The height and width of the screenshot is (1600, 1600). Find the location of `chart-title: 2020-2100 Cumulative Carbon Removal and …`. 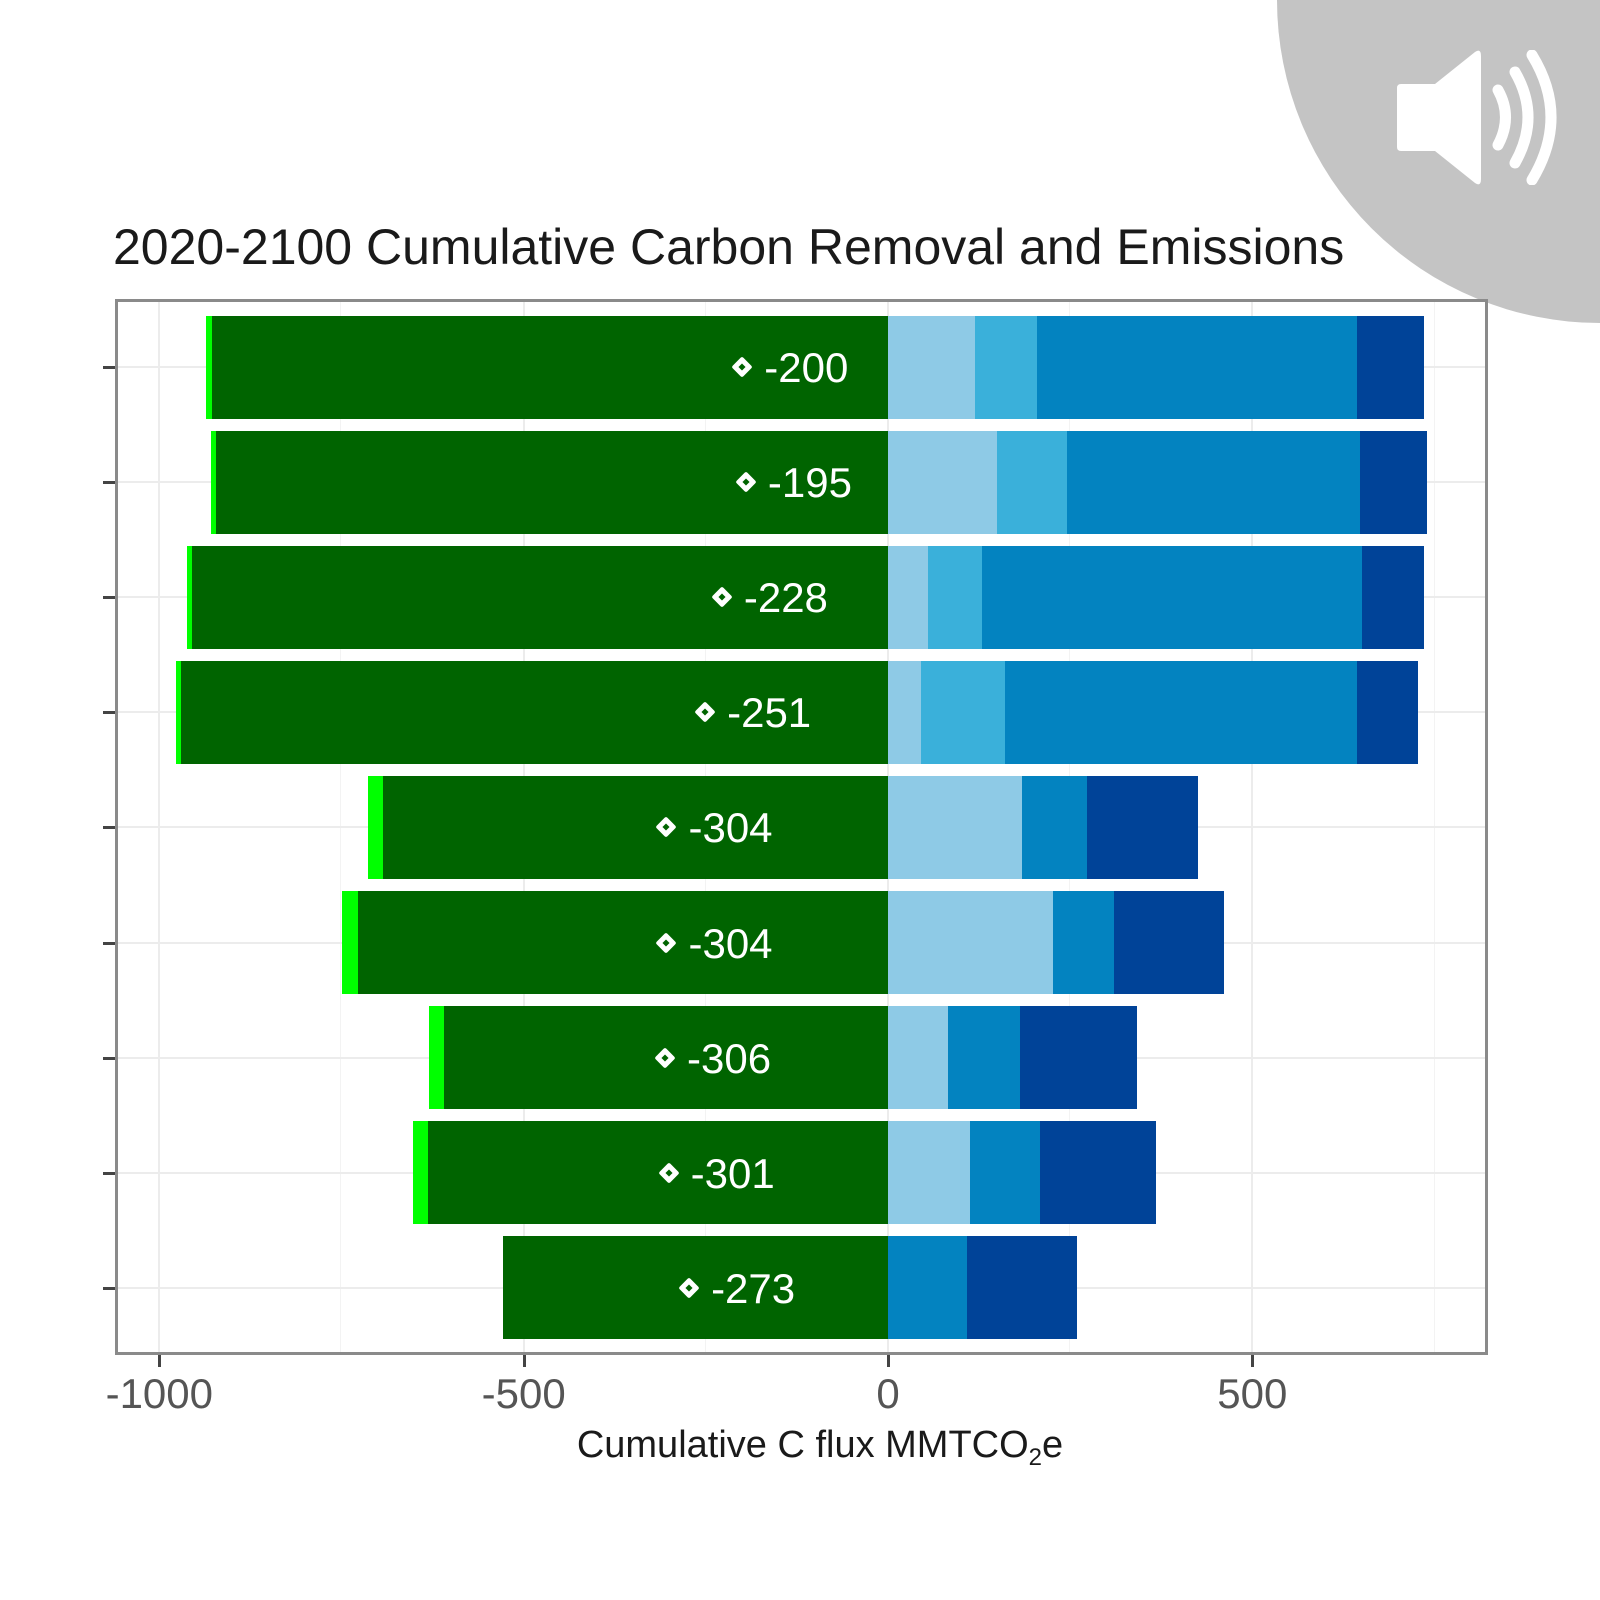

chart-title: 2020-2100 Cumulative Carbon Removal and … is located at coordinates (729, 247).